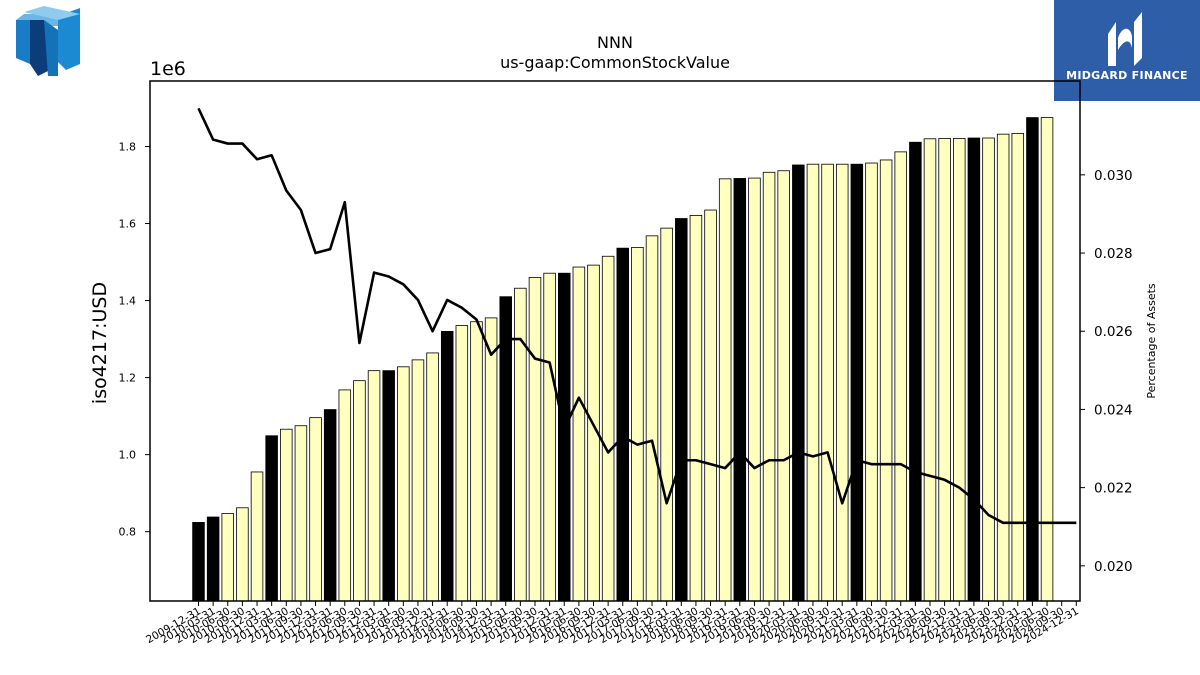 This screenshot has width=1200, height=675. What do you see at coordinates (128, 224) in the screenshot?
I see `y-tick-label: 1.6` at bounding box center [128, 224].